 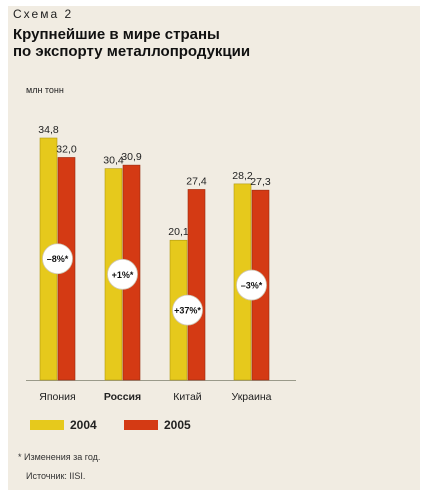 I want to click on data-label-2005-0: 32,0, so click(x=66, y=149).